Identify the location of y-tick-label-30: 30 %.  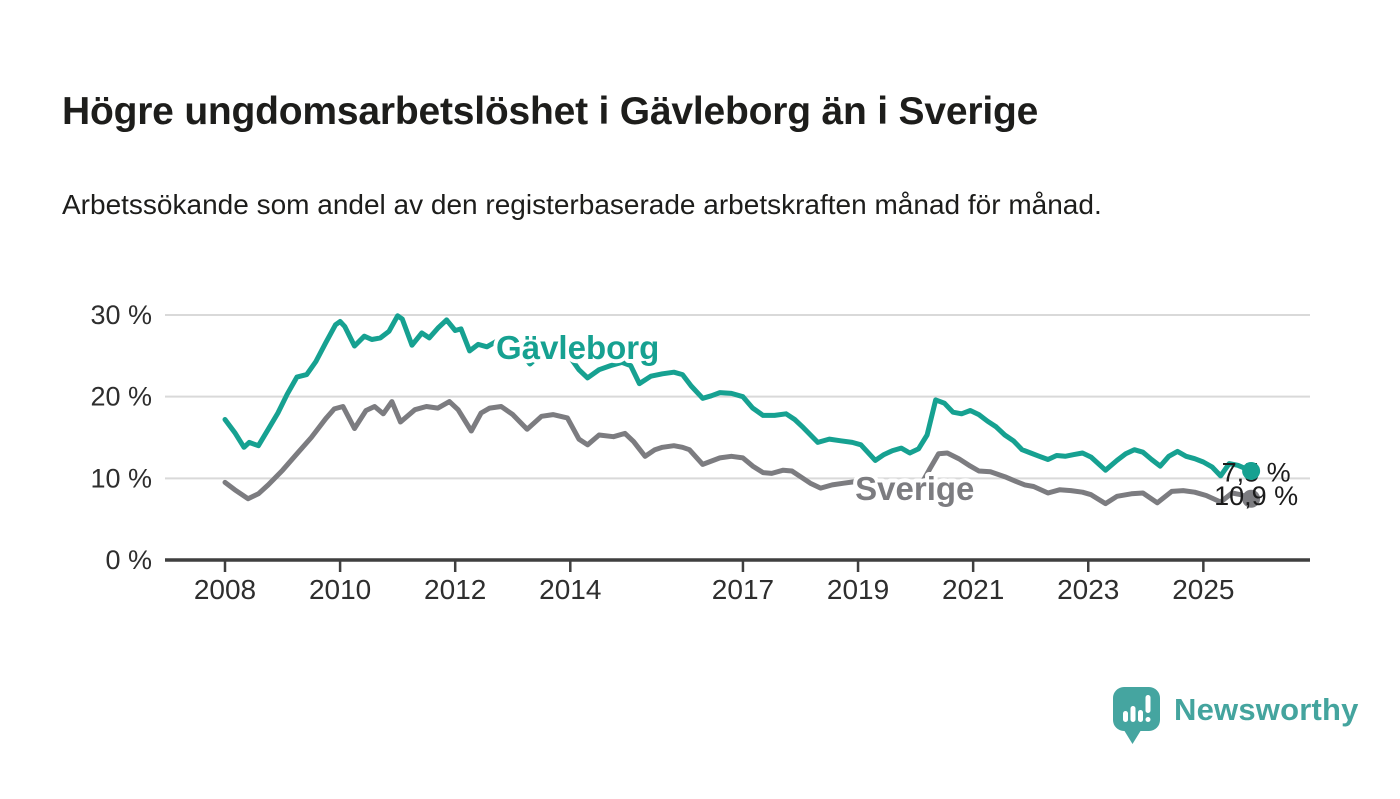
(121, 315).